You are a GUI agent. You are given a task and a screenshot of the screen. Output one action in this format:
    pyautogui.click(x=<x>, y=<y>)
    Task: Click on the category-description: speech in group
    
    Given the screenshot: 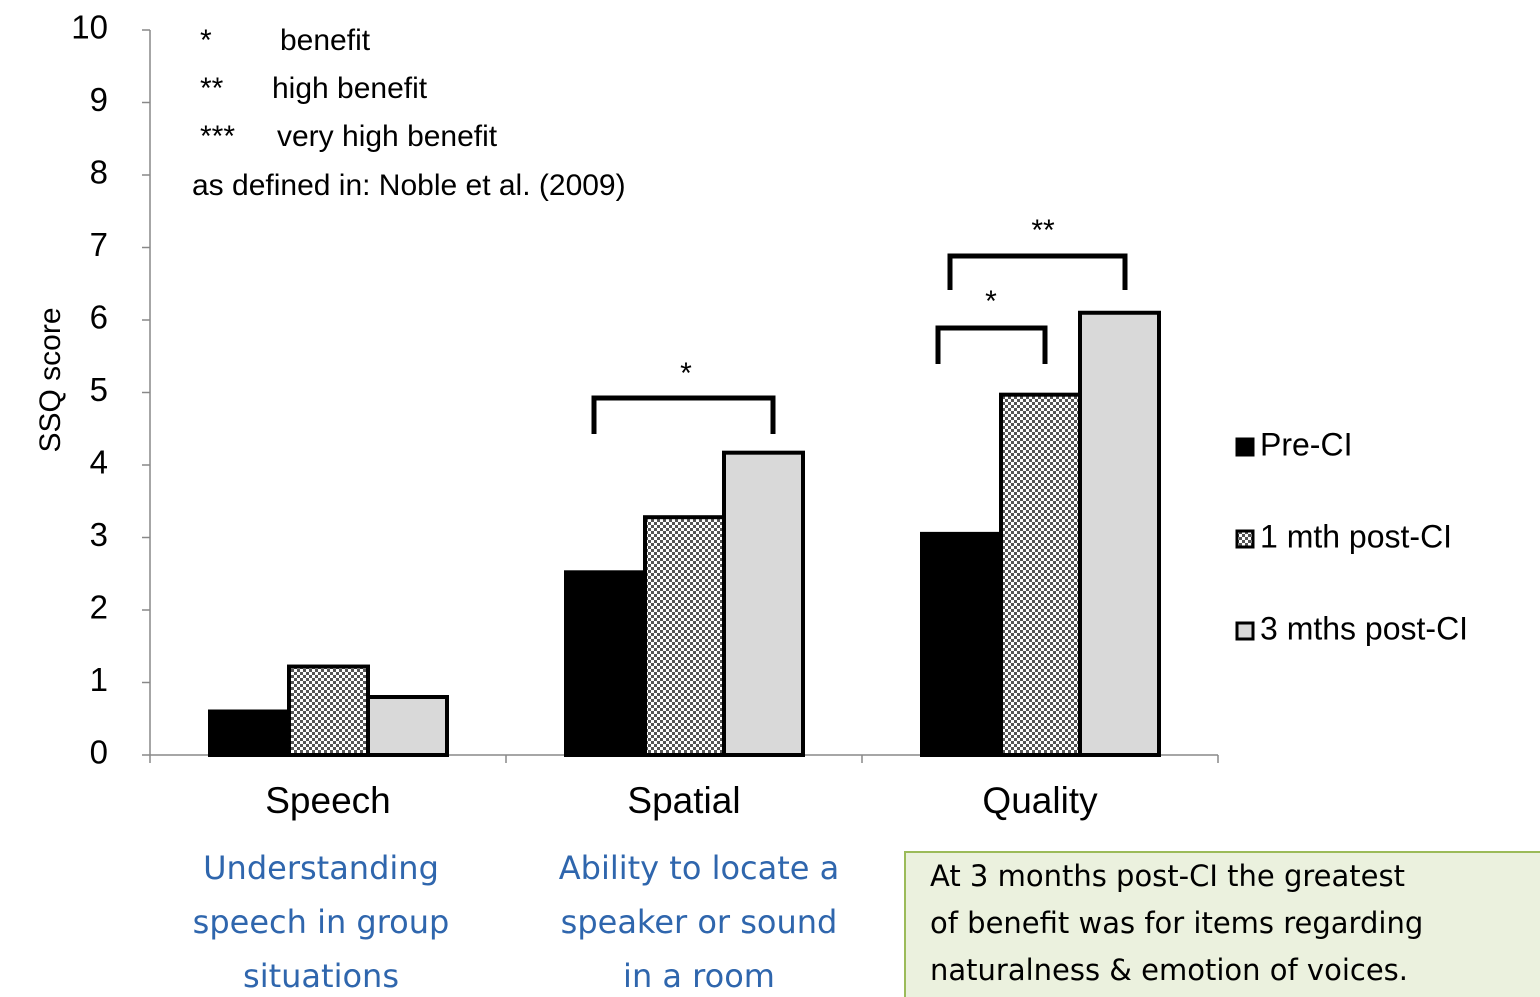 What is the action you would take?
    pyautogui.click(x=321, y=922)
    